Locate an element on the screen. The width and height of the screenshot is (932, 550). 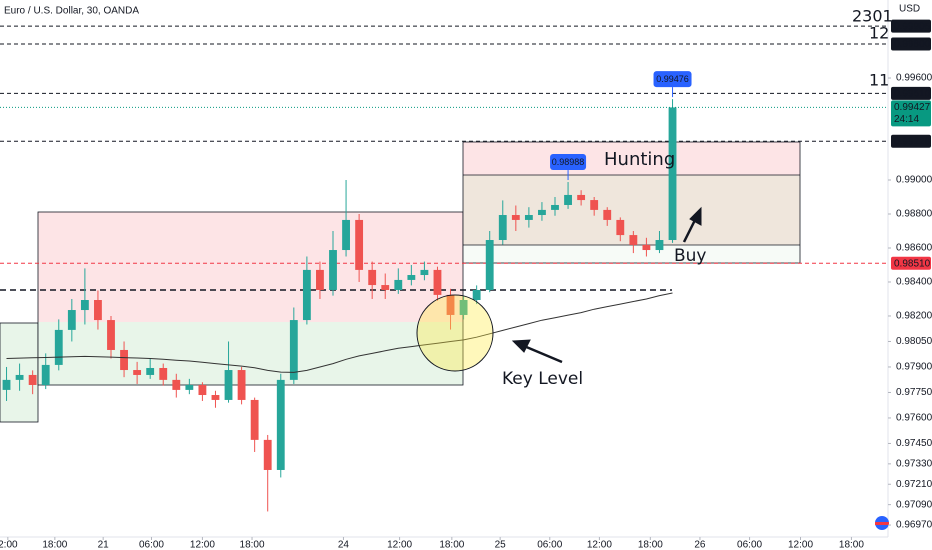
countdown: 24:14 is located at coordinates (906, 119).